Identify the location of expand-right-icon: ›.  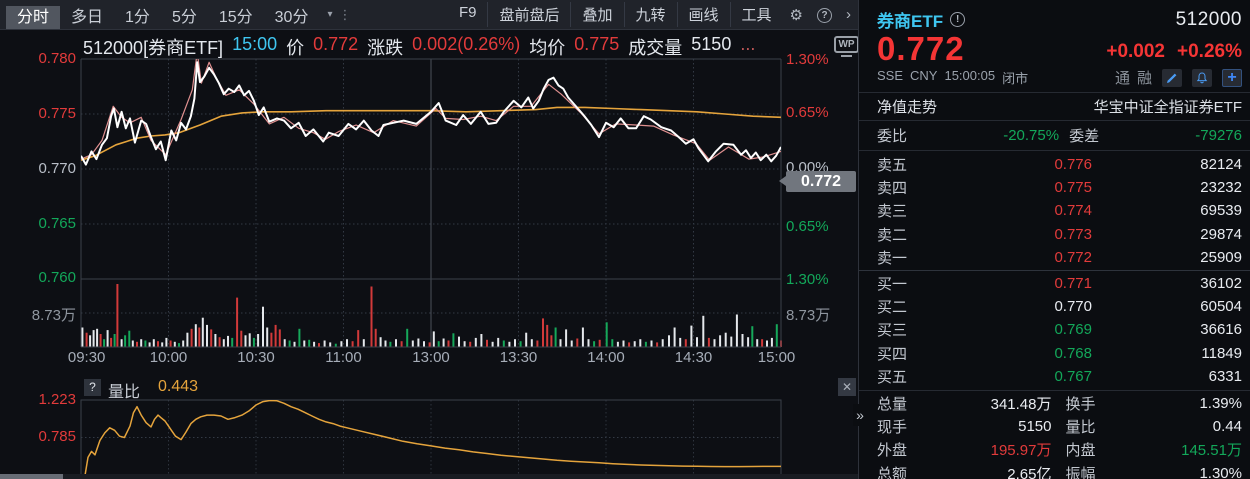
(848, 14).